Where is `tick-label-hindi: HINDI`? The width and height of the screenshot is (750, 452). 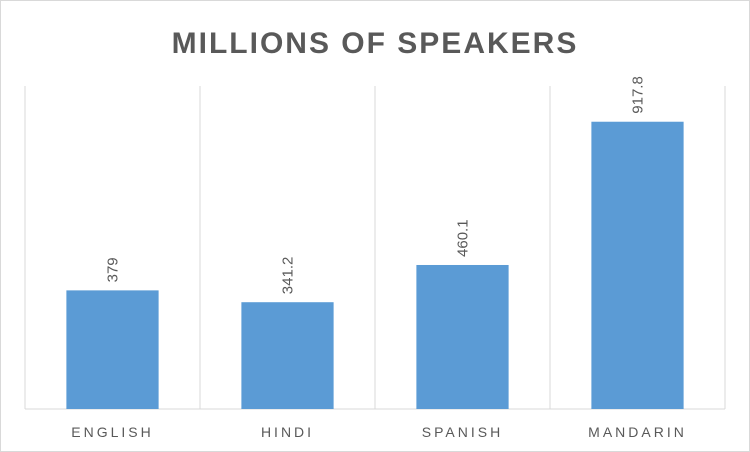
tick-label-hindi: HINDI is located at coordinates (287, 432).